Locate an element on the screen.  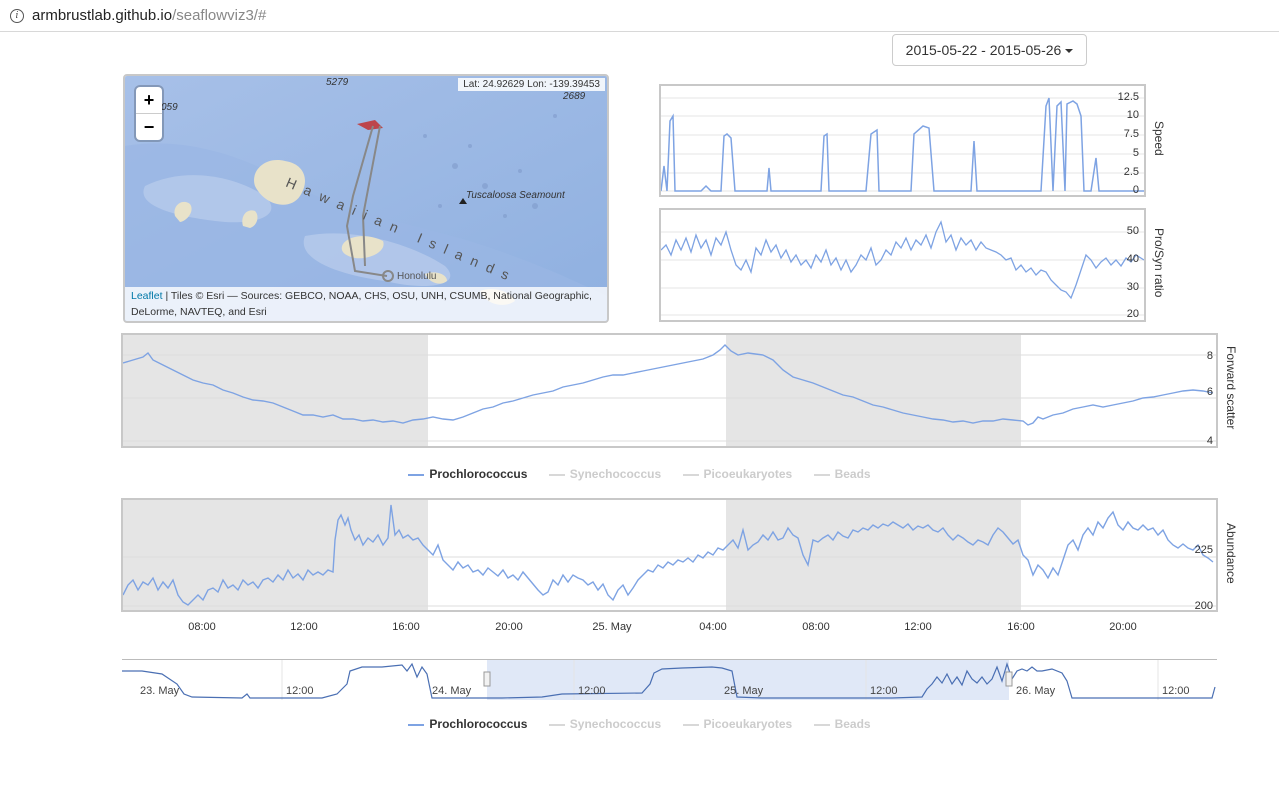
speed-chart: 12.5 10 7.5 5 2.5 0 is located at coordinates (902, 140).